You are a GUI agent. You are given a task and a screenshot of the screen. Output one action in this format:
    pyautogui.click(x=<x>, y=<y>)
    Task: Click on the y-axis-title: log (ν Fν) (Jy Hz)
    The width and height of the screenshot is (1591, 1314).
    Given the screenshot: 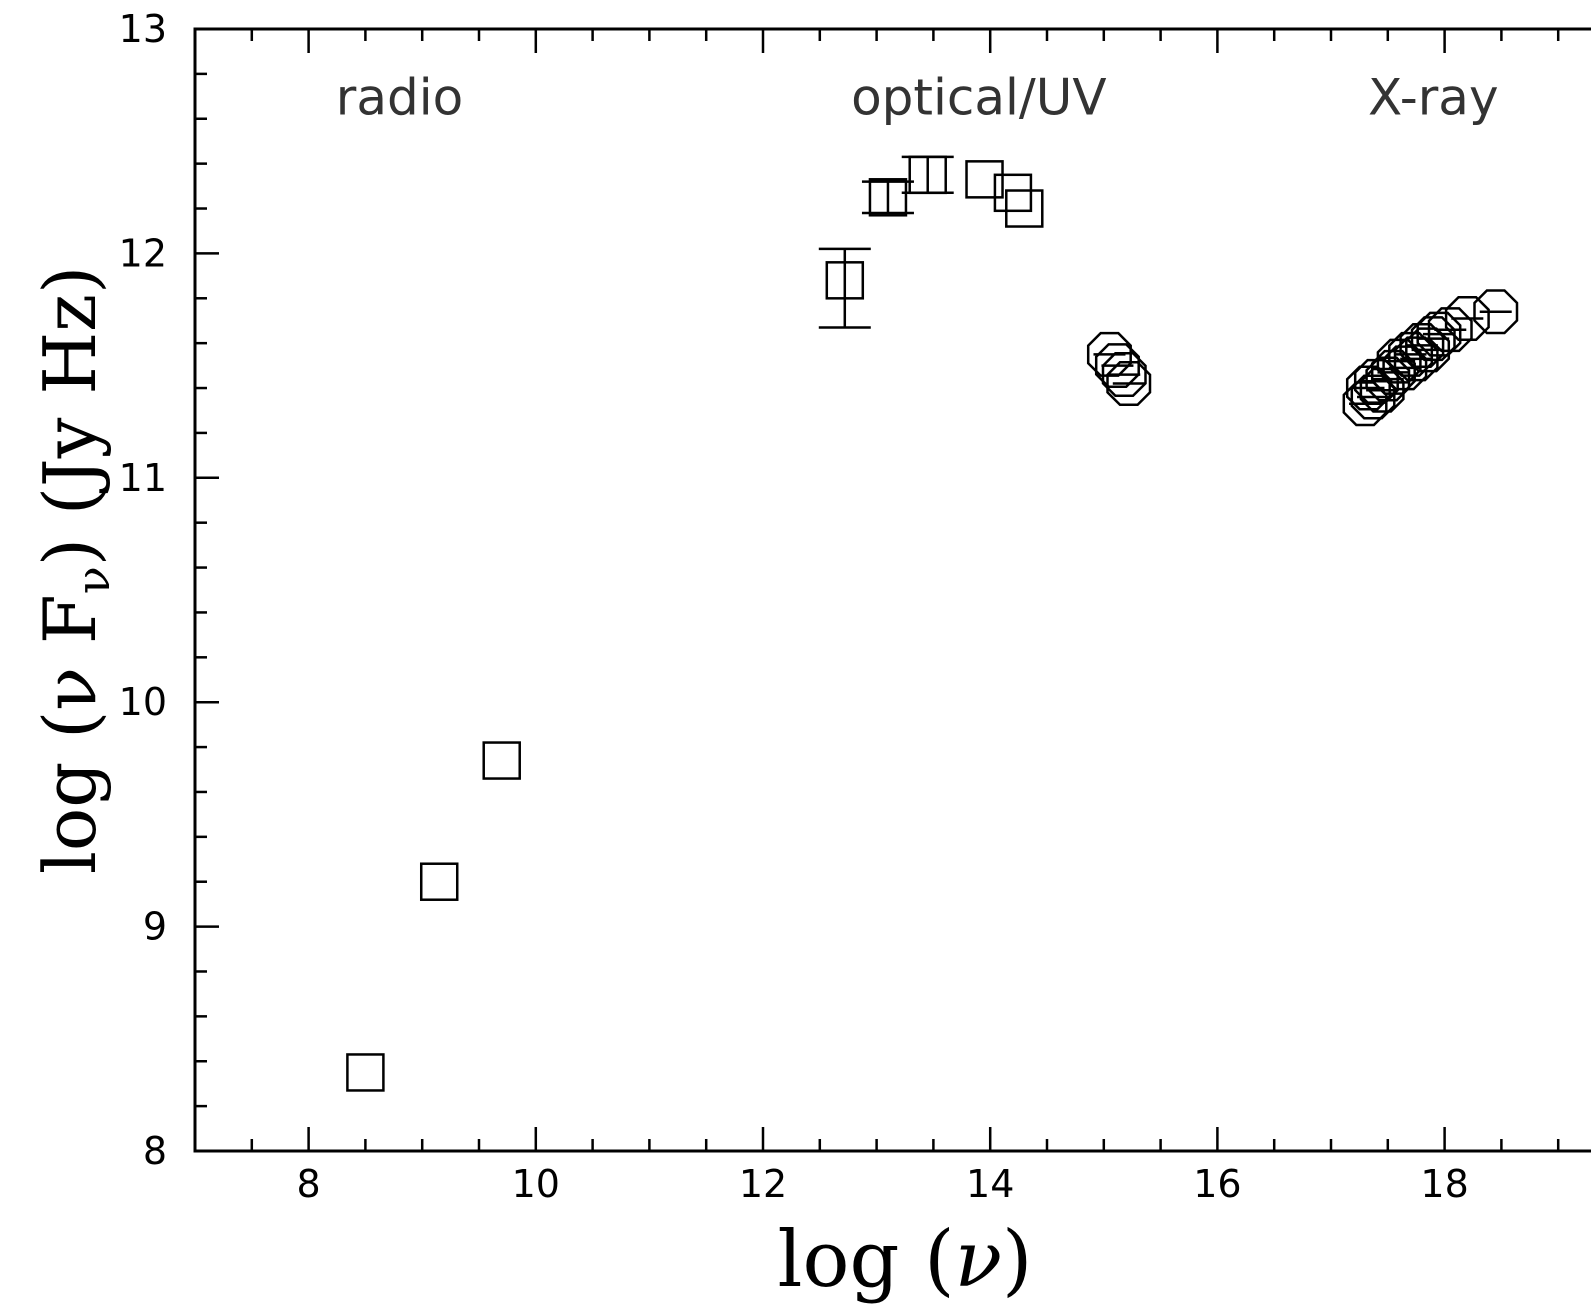 What is the action you would take?
    pyautogui.click(x=74, y=570)
    